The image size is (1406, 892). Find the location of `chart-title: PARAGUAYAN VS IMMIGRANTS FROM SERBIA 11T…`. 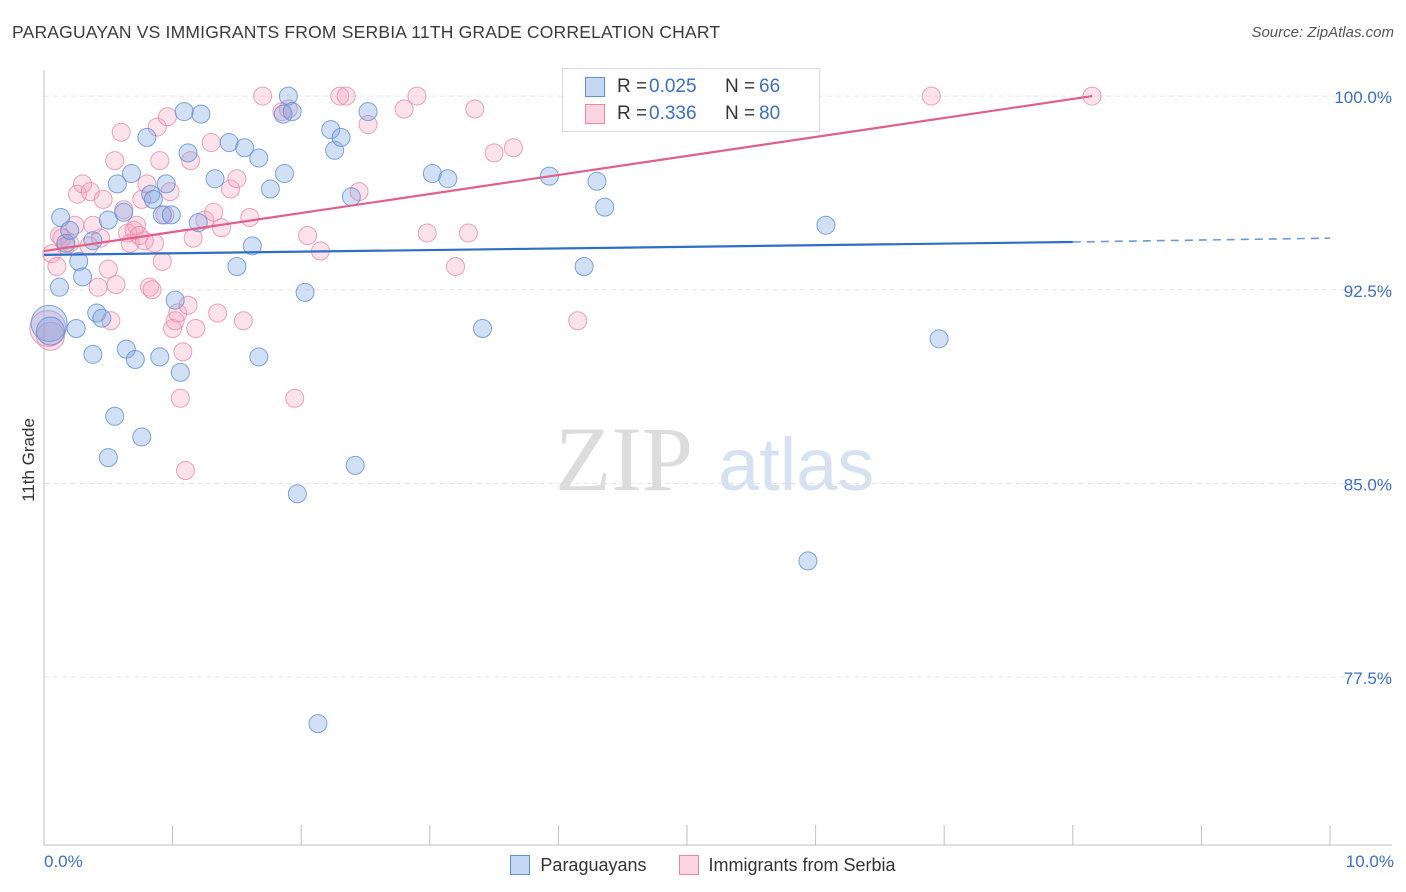

chart-title: PARAGUAYAN VS IMMIGRANTS FROM SERBIA 11T… is located at coordinates (366, 32).